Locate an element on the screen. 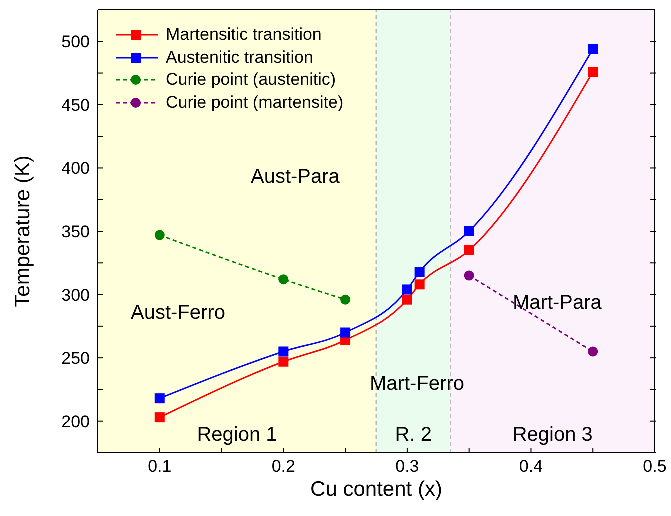 The height and width of the screenshot is (516, 671). y-tick-label: 300 is located at coordinates (76, 295).